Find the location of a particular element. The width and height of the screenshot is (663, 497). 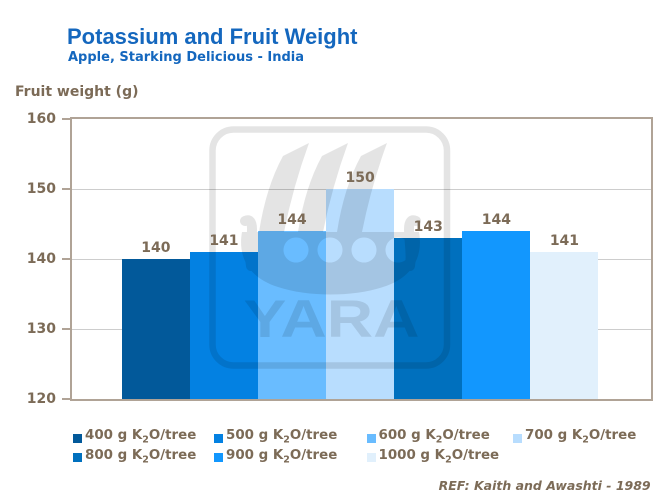

y-tick-label-130: 130 is located at coordinates (41, 328).